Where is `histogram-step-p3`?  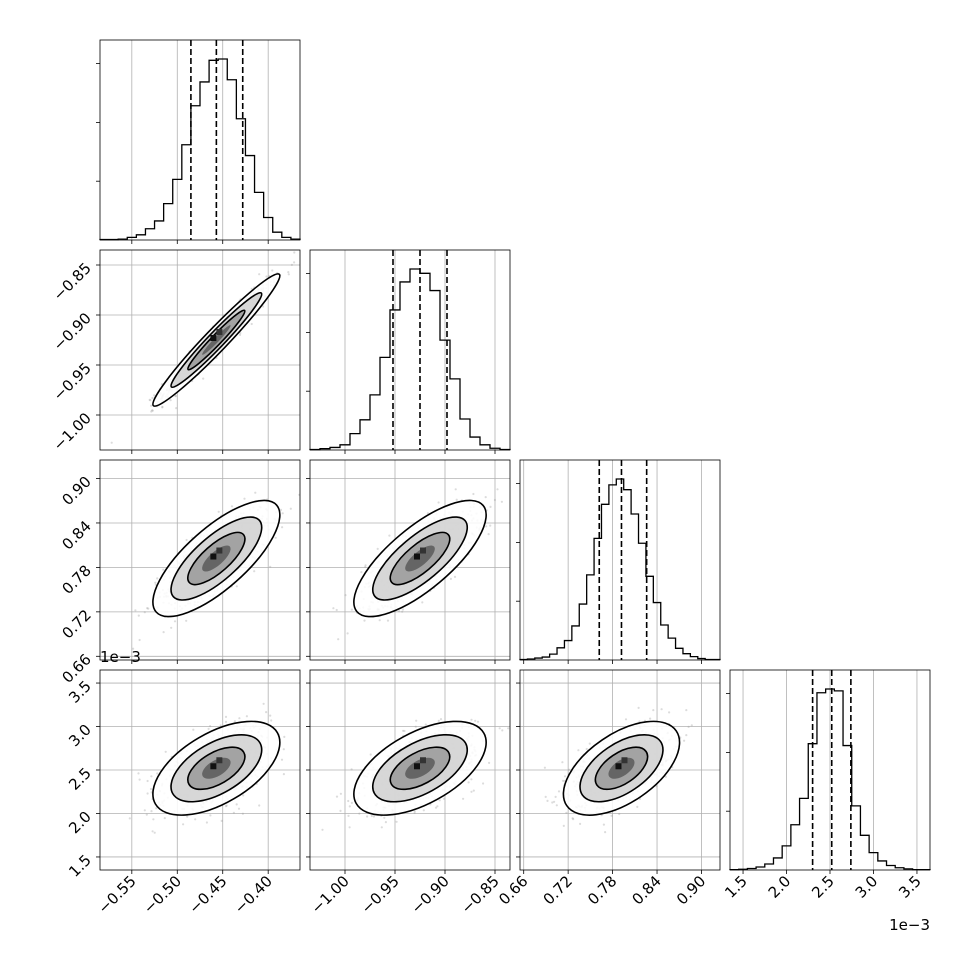 histogram-step-p3 is located at coordinates (830, 779).